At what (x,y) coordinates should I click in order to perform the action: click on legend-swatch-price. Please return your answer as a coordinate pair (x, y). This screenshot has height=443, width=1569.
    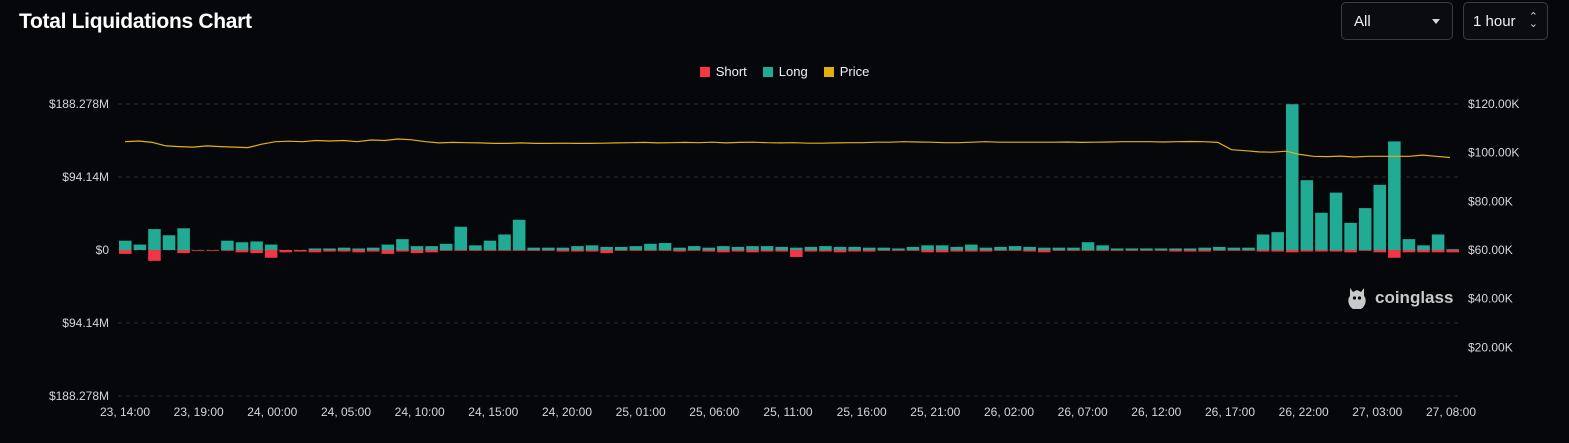
    Looking at the image, I should click on (828, 71).